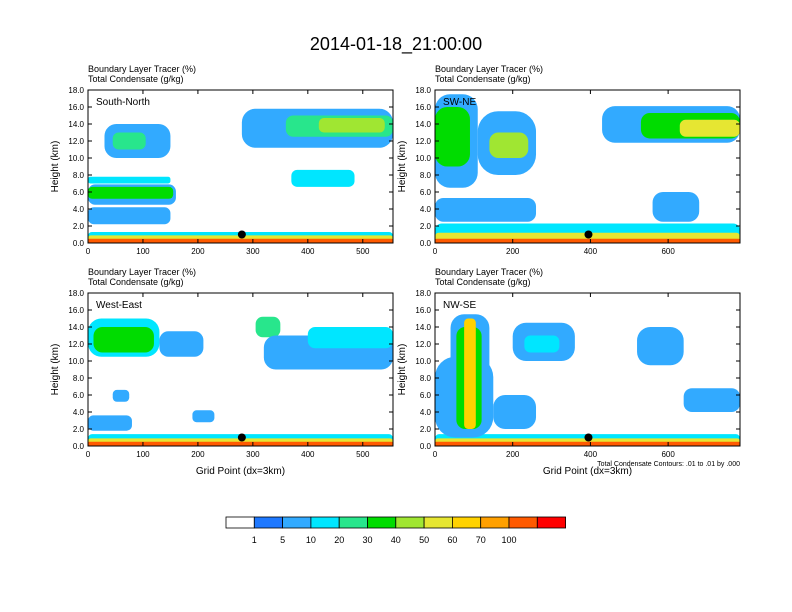  What do you see at coordinates (119, 305) in the screenshot?
I see `panel-label: West-East` at bounding box center [119, 305].